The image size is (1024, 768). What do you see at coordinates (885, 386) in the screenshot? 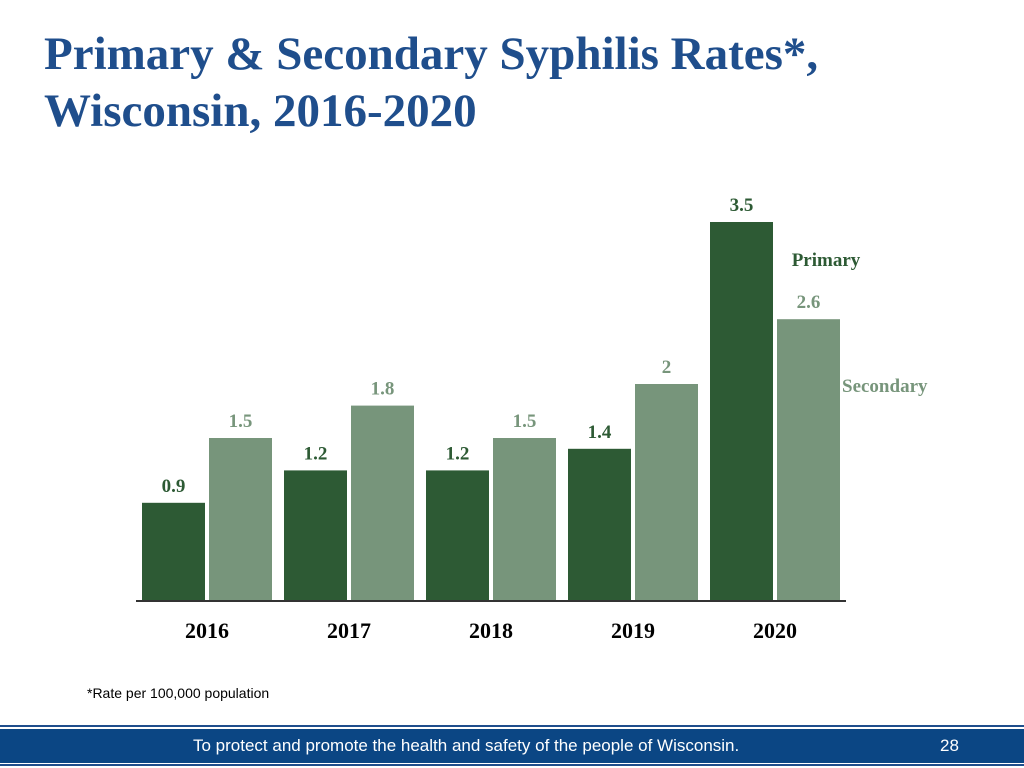
I see `legend-label-secondary: Secondary` at bounding box center [885, 386].